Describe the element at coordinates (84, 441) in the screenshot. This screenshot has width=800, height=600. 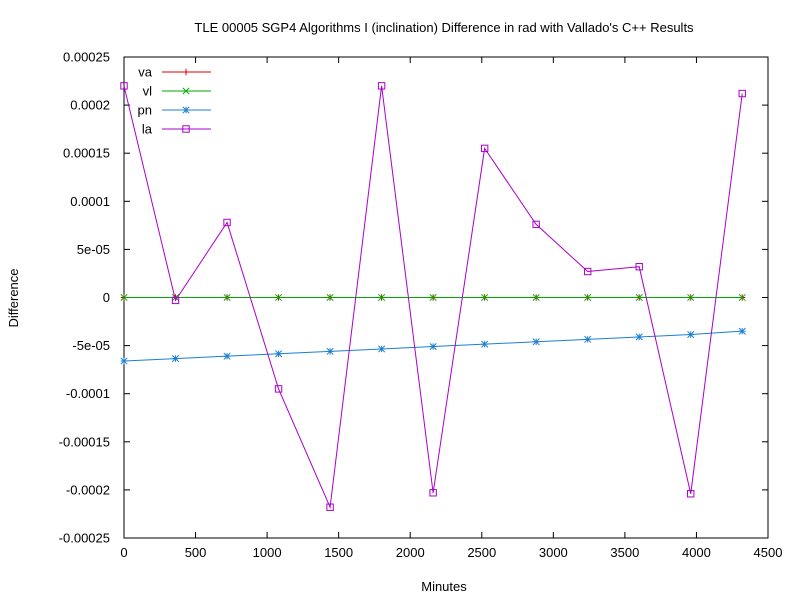
I see `y-tick-label: -0.00015` at that location.